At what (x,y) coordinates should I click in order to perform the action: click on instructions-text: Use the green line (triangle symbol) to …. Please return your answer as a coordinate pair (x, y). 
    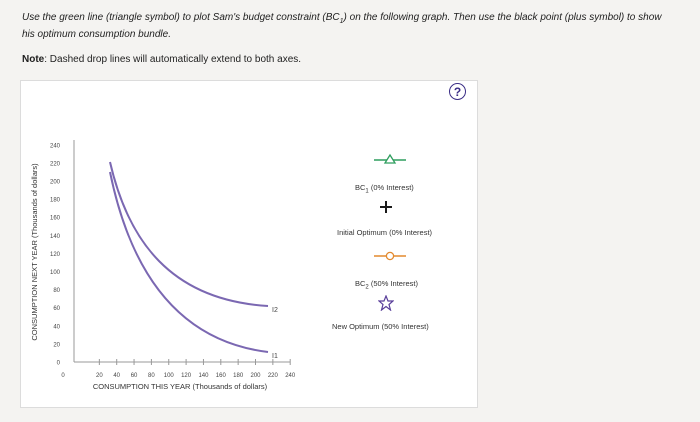
    Looking at the image, I should click on (342, 26).